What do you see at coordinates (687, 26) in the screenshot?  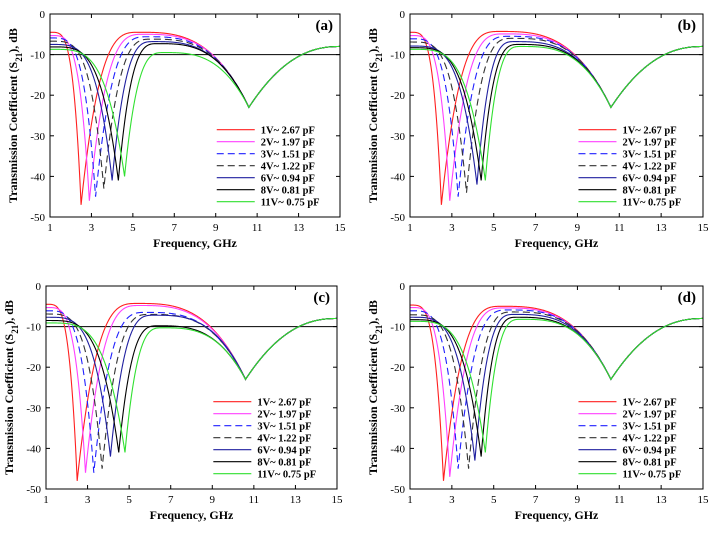 I see `panel-label: (b)` at bounding box center [687, 26].